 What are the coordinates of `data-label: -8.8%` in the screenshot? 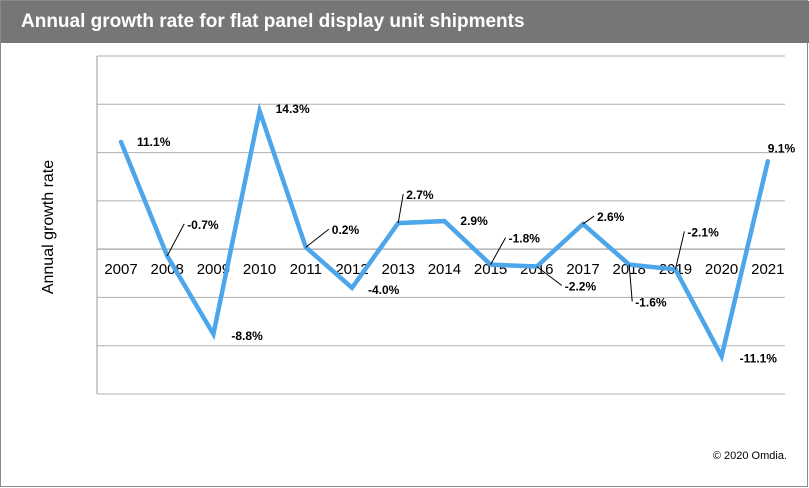 It's located at (247, 336).